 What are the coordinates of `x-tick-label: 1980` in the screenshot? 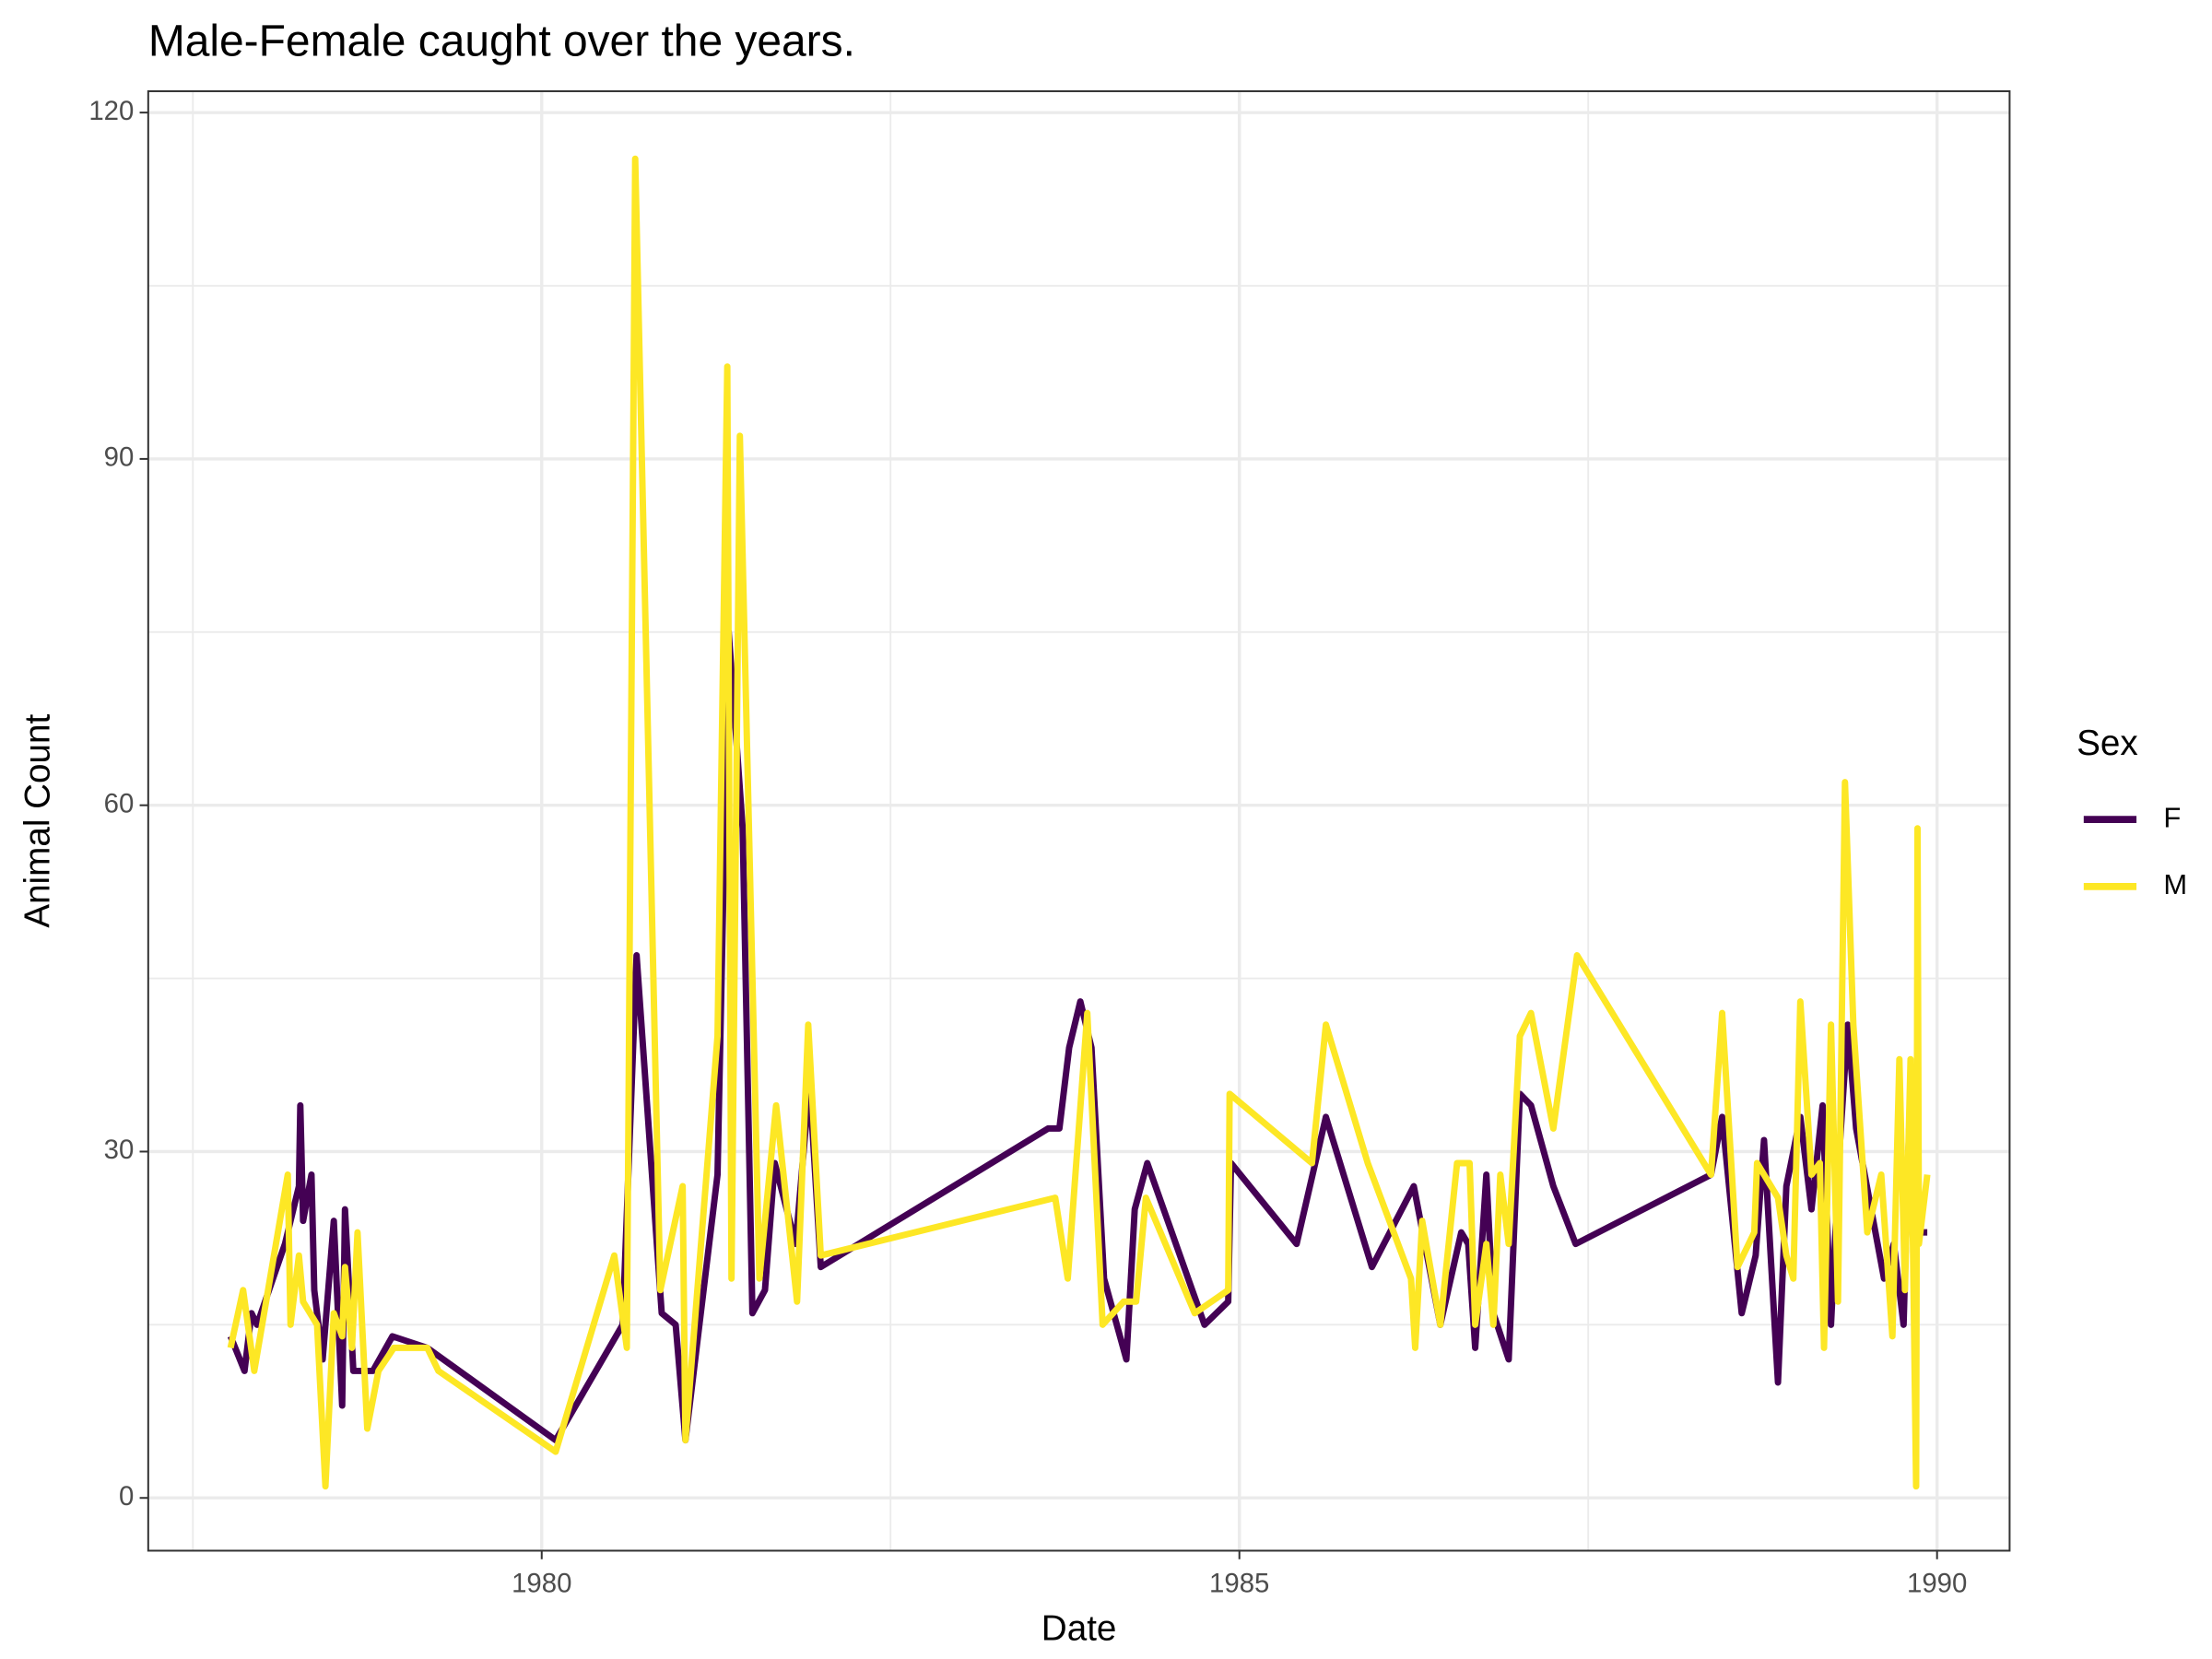 It's located at (541, 1583).